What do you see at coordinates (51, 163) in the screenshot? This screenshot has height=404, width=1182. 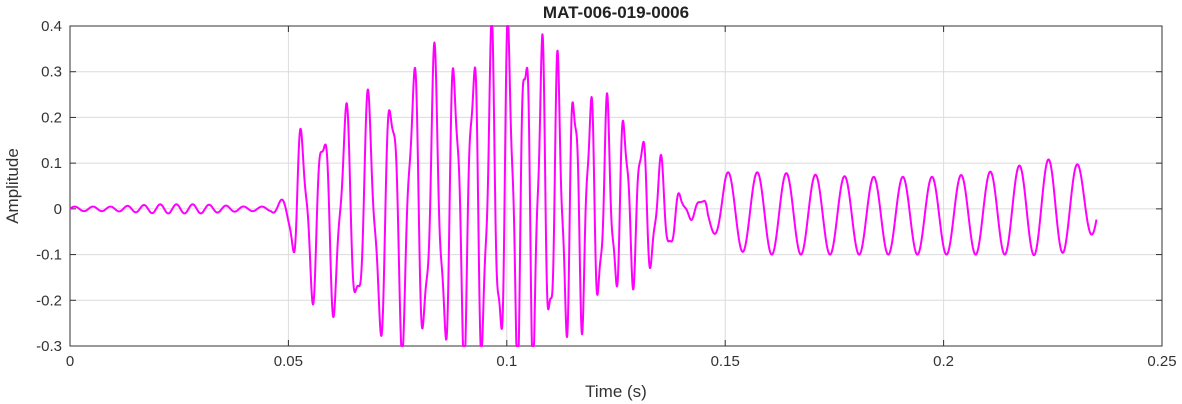 I see `y-tick-label: 0.1` at bounding box center [51, 163].